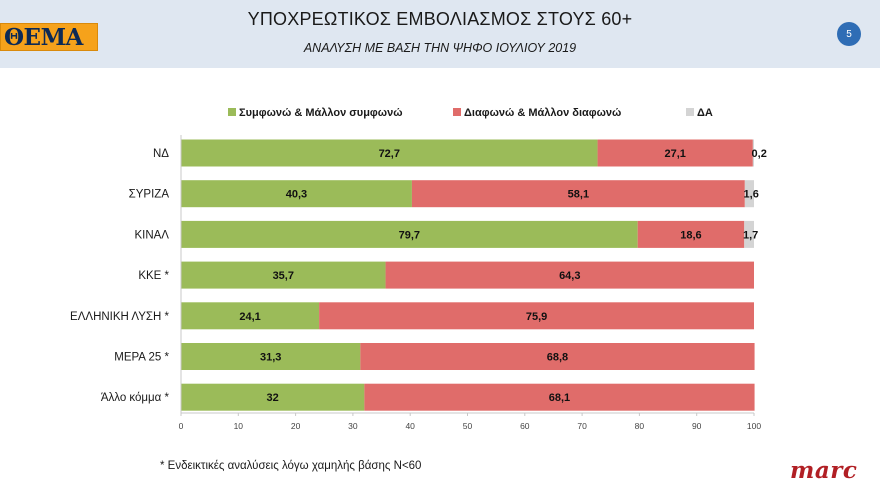  Describe the element at coordinates (525, 426) in the screenshot. I see `x-tick-label: 60` at that location.